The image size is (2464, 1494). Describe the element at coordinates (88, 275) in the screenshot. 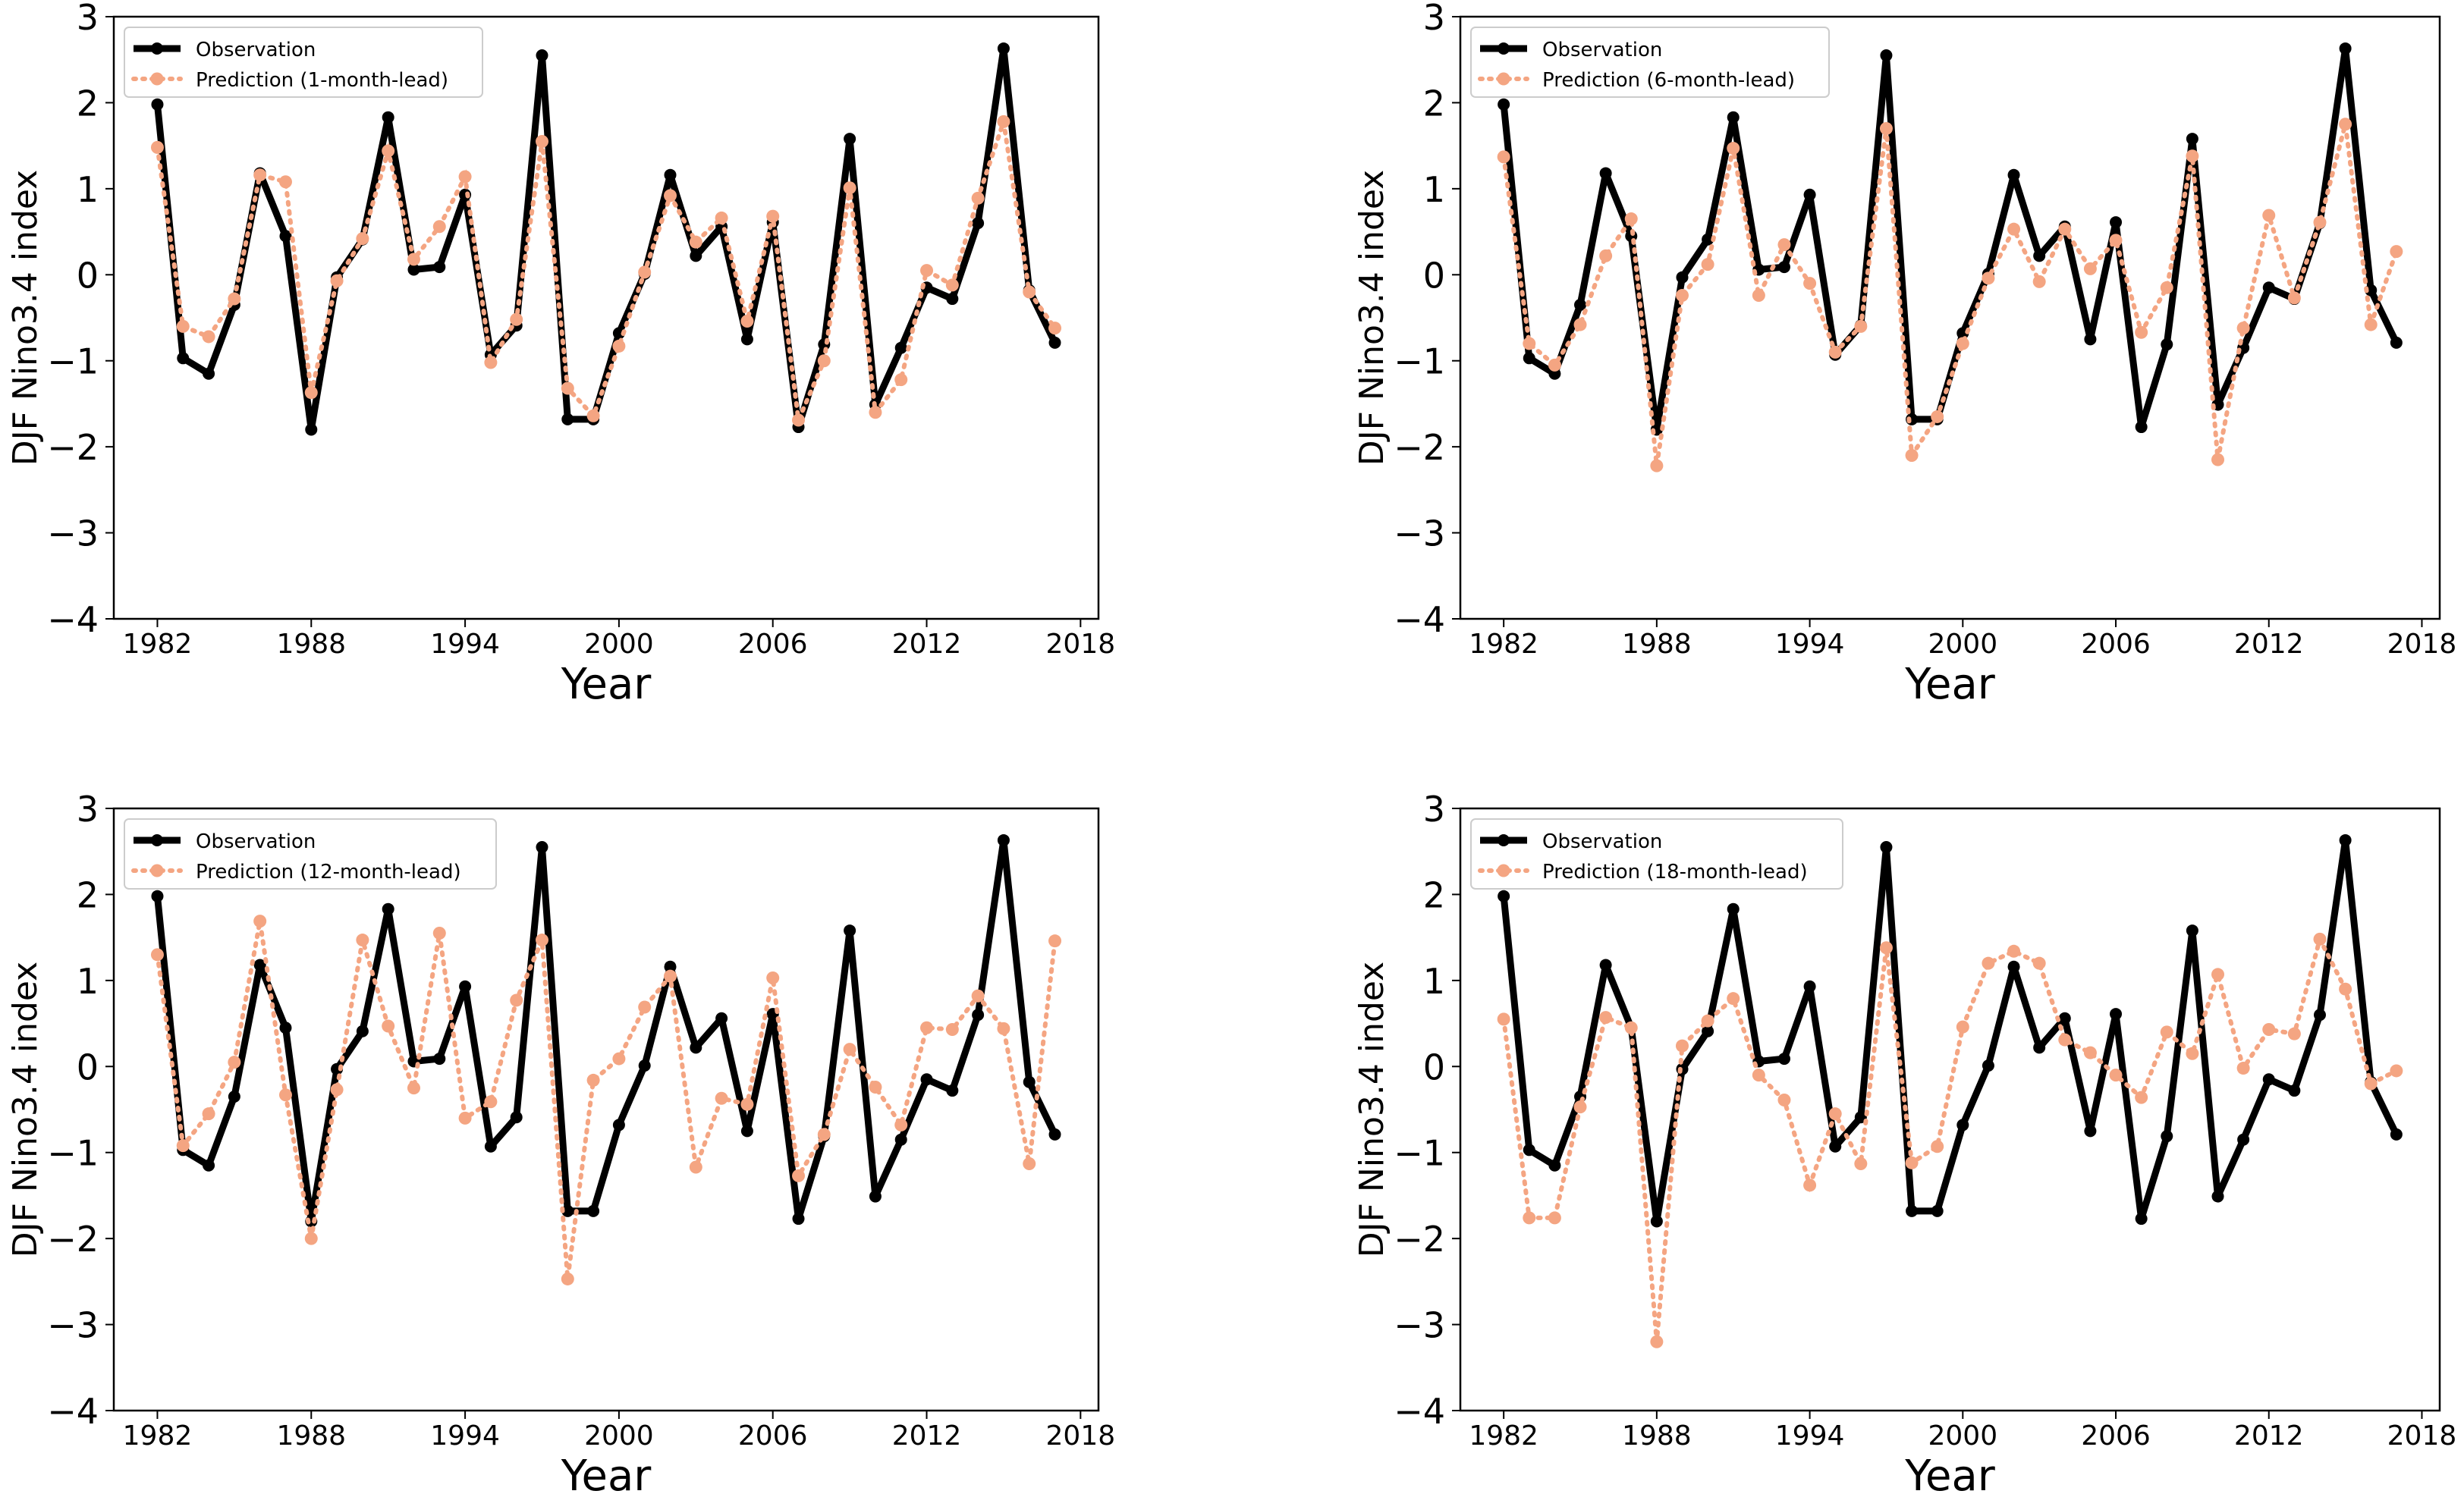

I see `y-tick-label: 0` at that location.